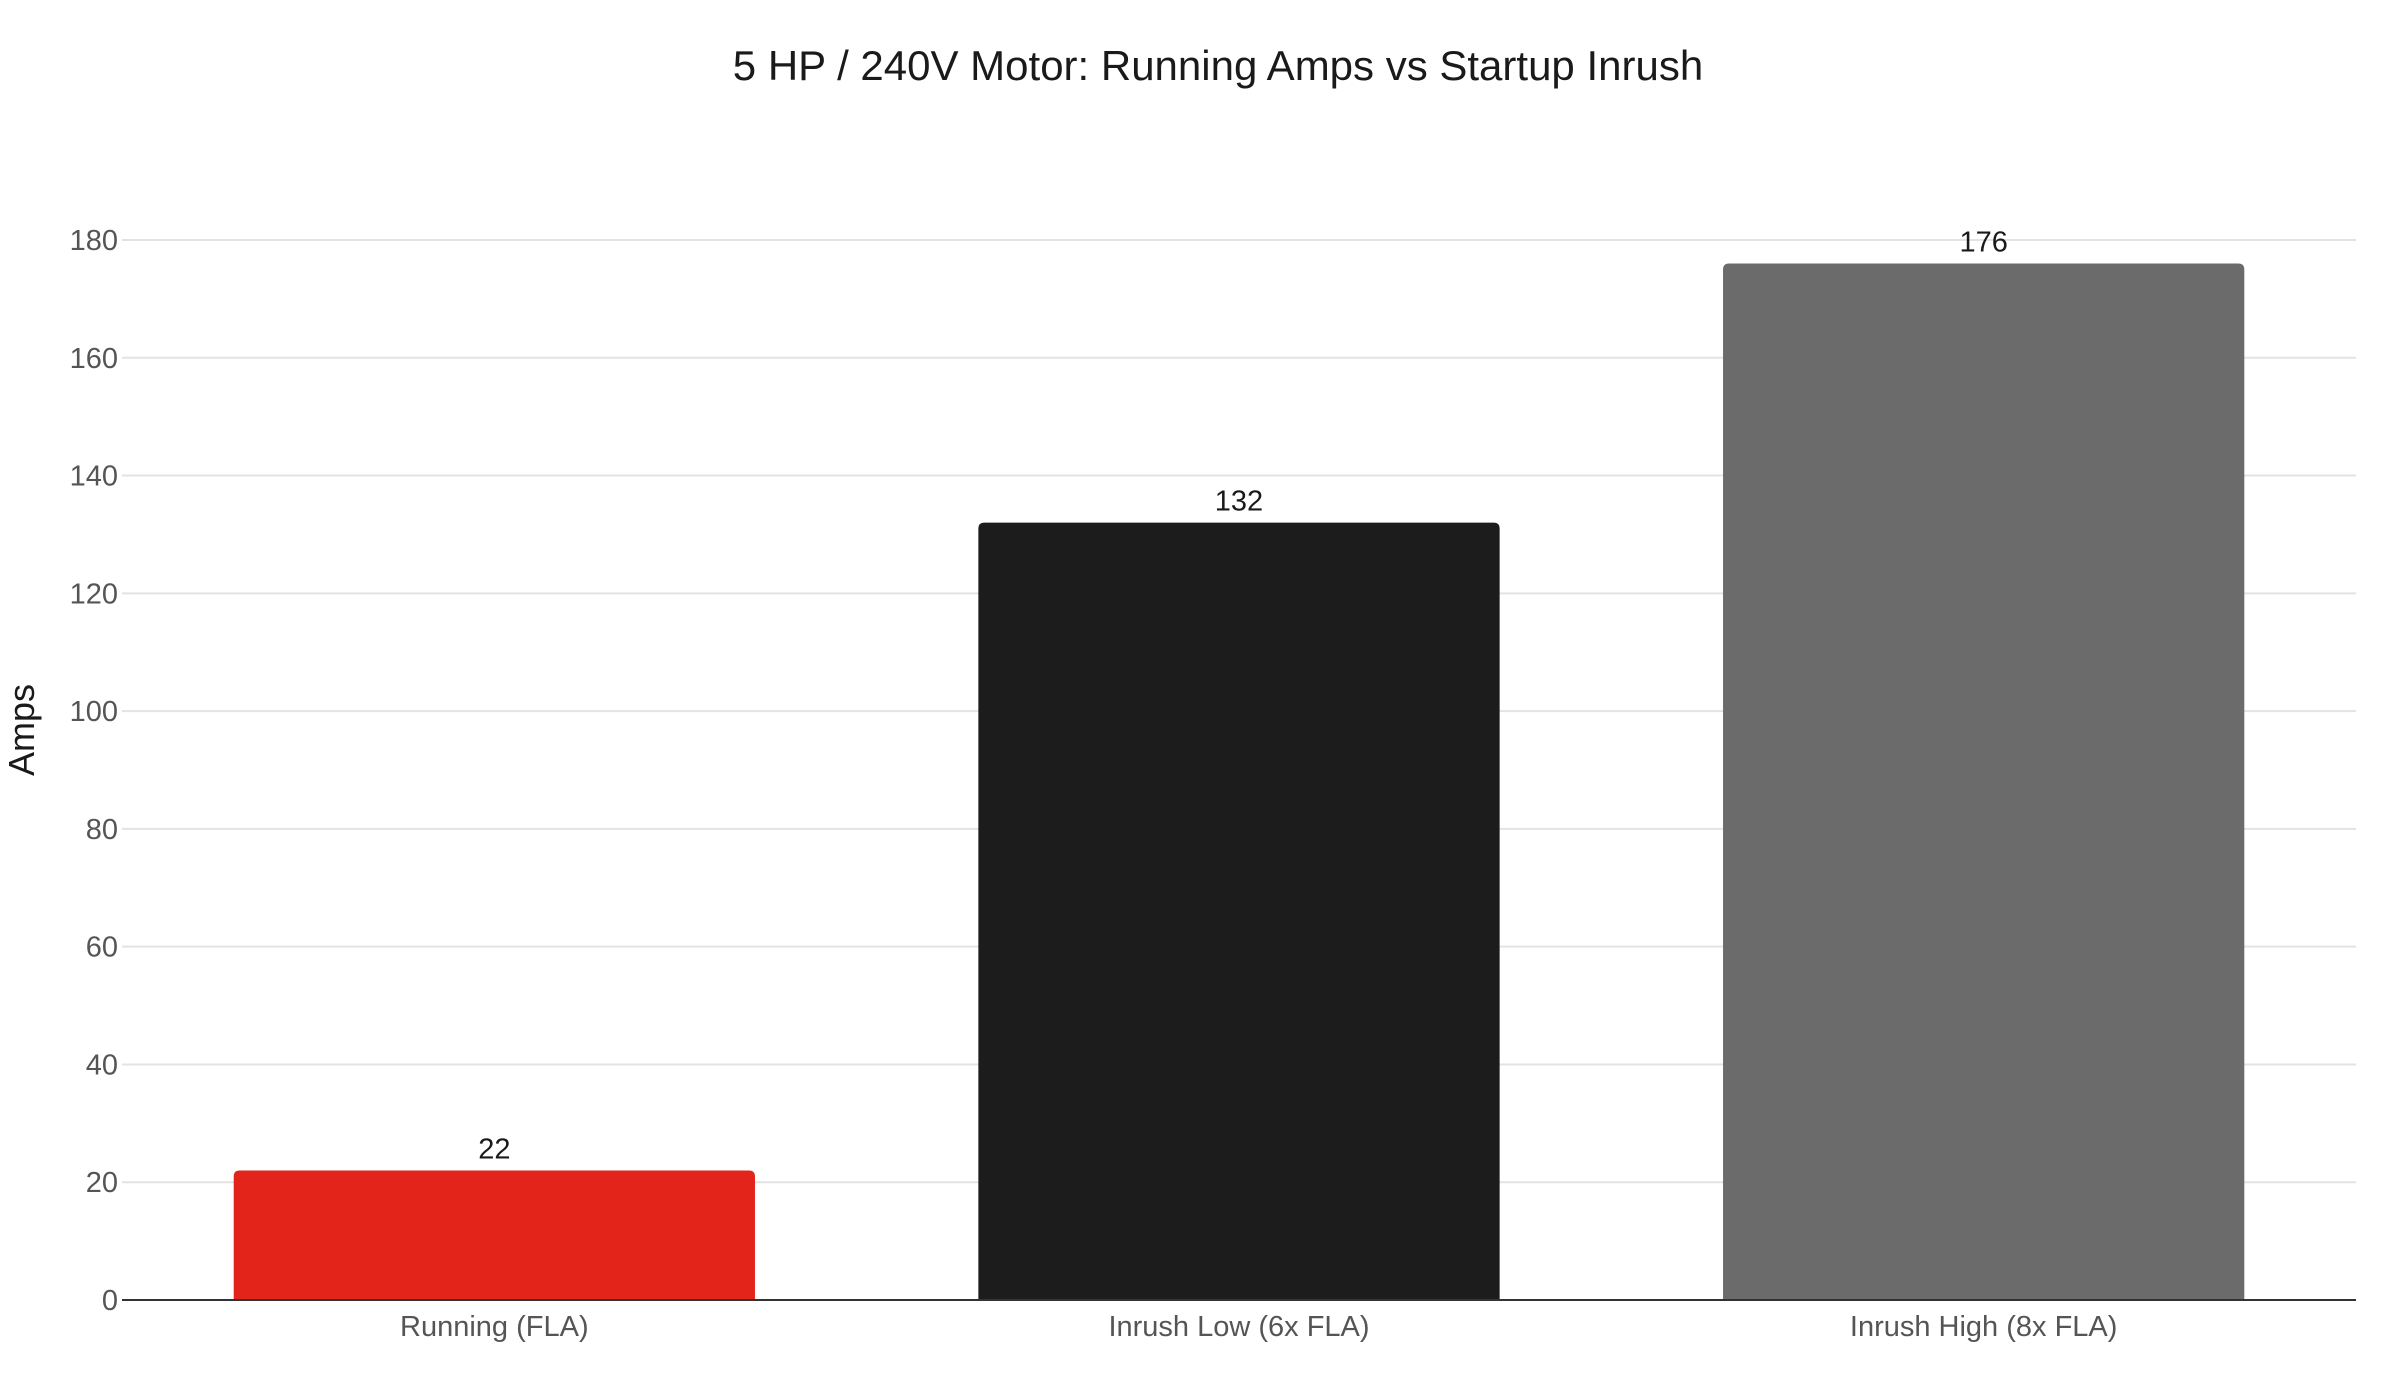 Image resolution: width=2400 pixels, height=1400 pixels. Describe the element at coordinates (21, 730) in the screenshot. I see `y-axis-label: Amps` at that location.